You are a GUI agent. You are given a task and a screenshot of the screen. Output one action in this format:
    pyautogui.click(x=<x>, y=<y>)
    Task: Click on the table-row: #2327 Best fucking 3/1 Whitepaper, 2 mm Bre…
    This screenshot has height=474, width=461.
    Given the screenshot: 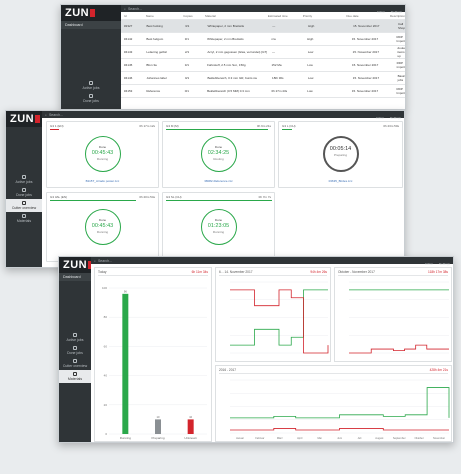 What is the action you would take?
    pyautogui.click(x=263, y=26)
    